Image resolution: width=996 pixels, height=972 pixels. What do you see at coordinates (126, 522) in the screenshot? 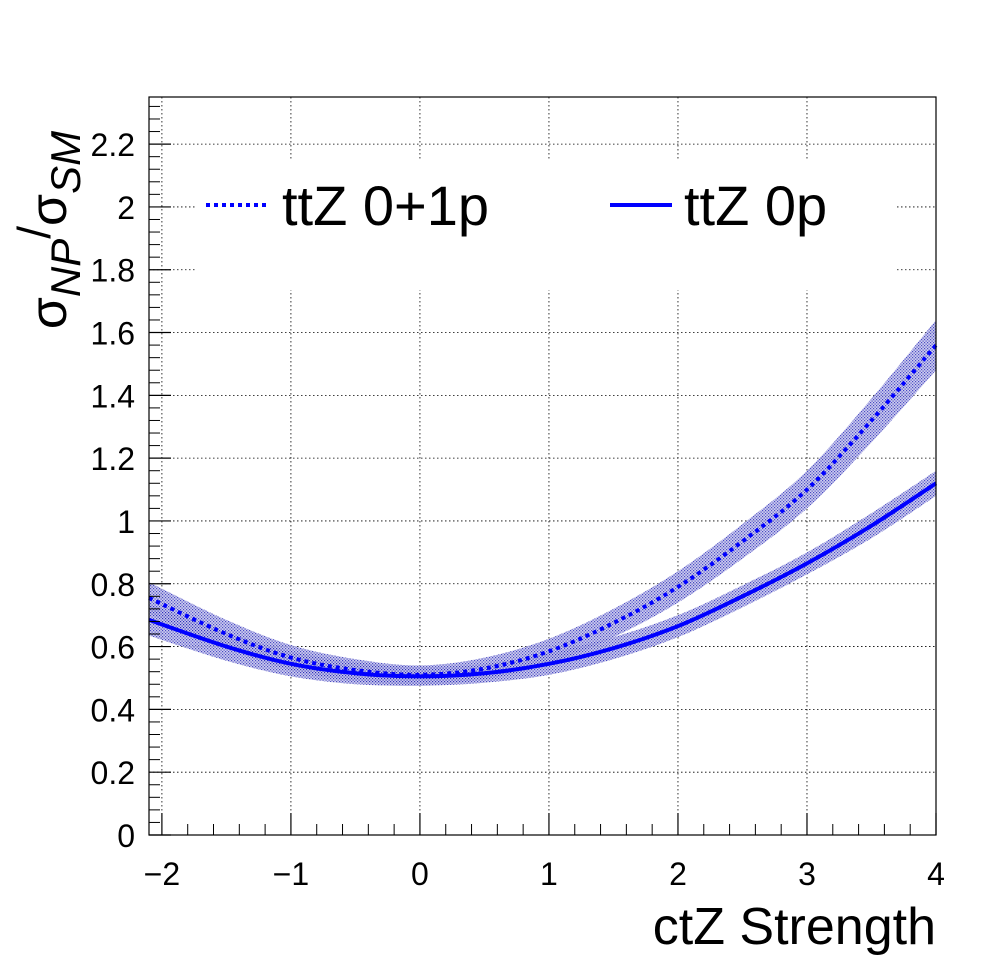
I see `y-tick-label-5: 1` at bounding box center [126, 522].